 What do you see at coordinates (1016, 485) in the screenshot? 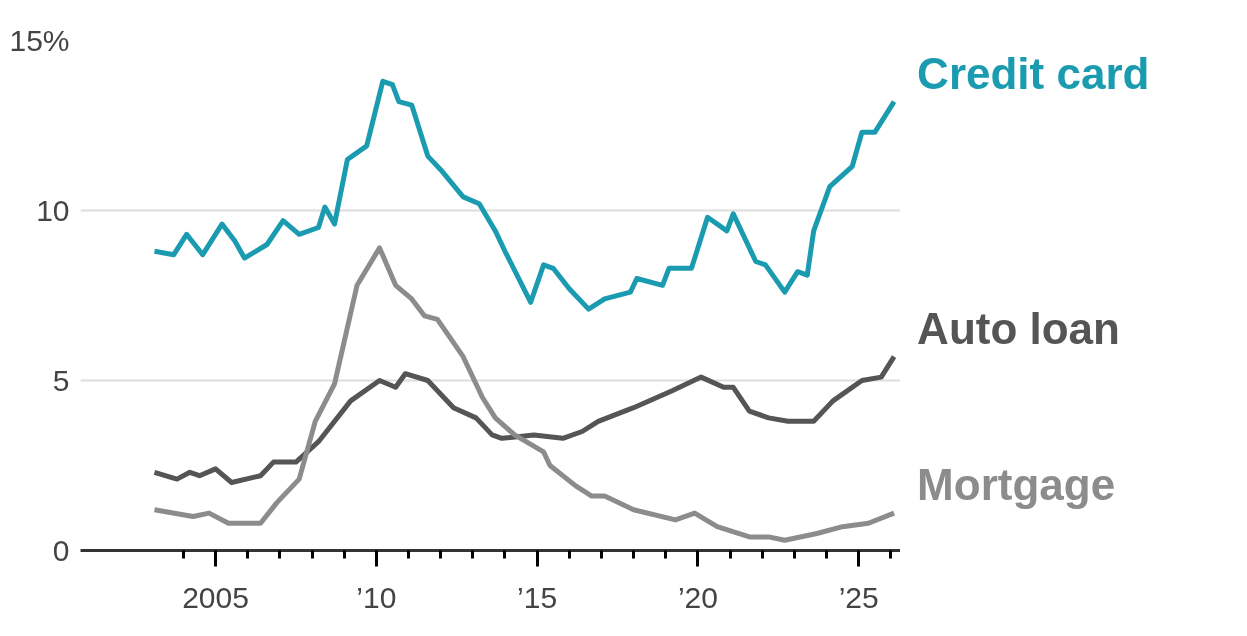
I see `series-label: Mortgage` at bounding box center [1016, 485].